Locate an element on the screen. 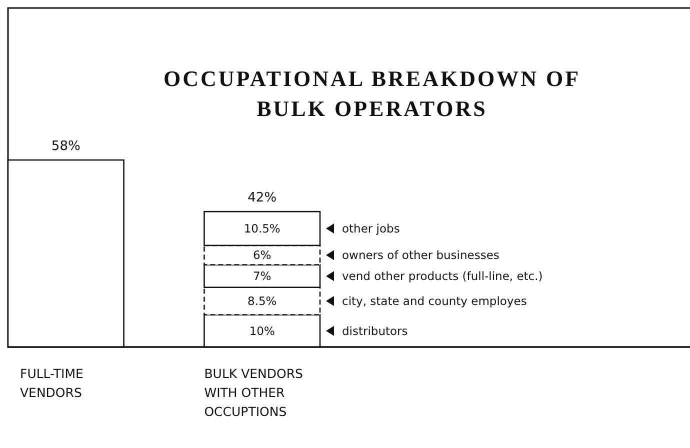 The width and height of the screenshot is (690, 448). data-label: 8.5% is located at coordinates (262, 301).